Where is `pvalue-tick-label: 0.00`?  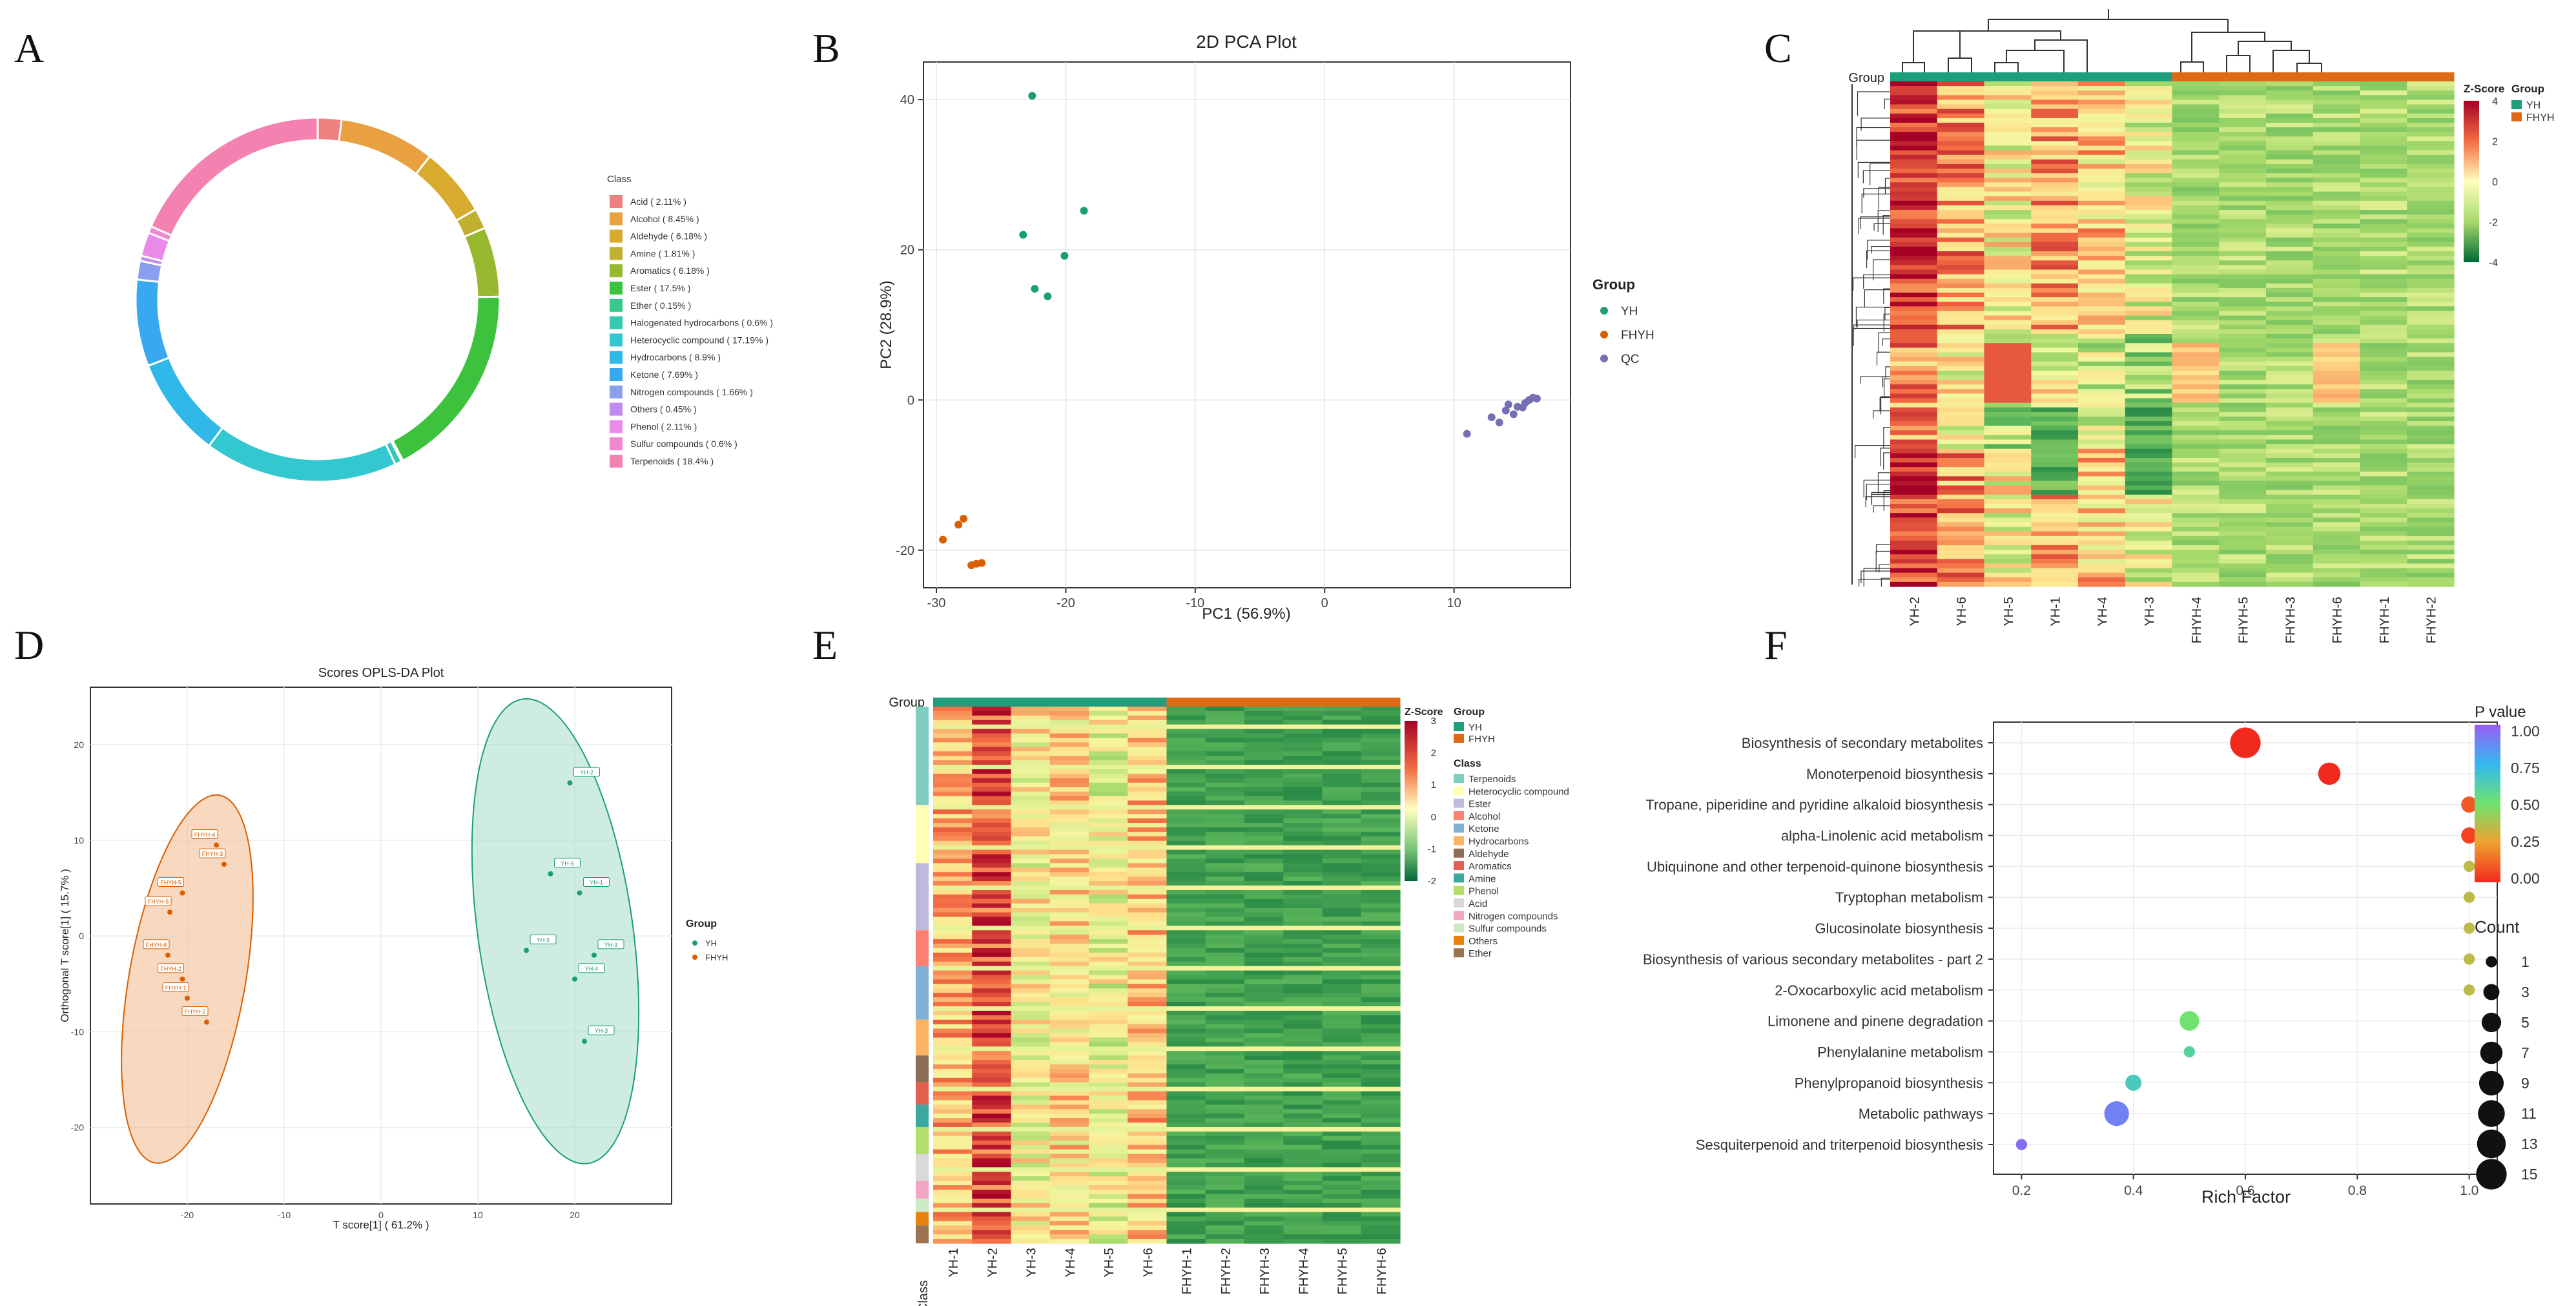
pvalue-tick-label: 0.00 is located at coordinates (2525, 879).